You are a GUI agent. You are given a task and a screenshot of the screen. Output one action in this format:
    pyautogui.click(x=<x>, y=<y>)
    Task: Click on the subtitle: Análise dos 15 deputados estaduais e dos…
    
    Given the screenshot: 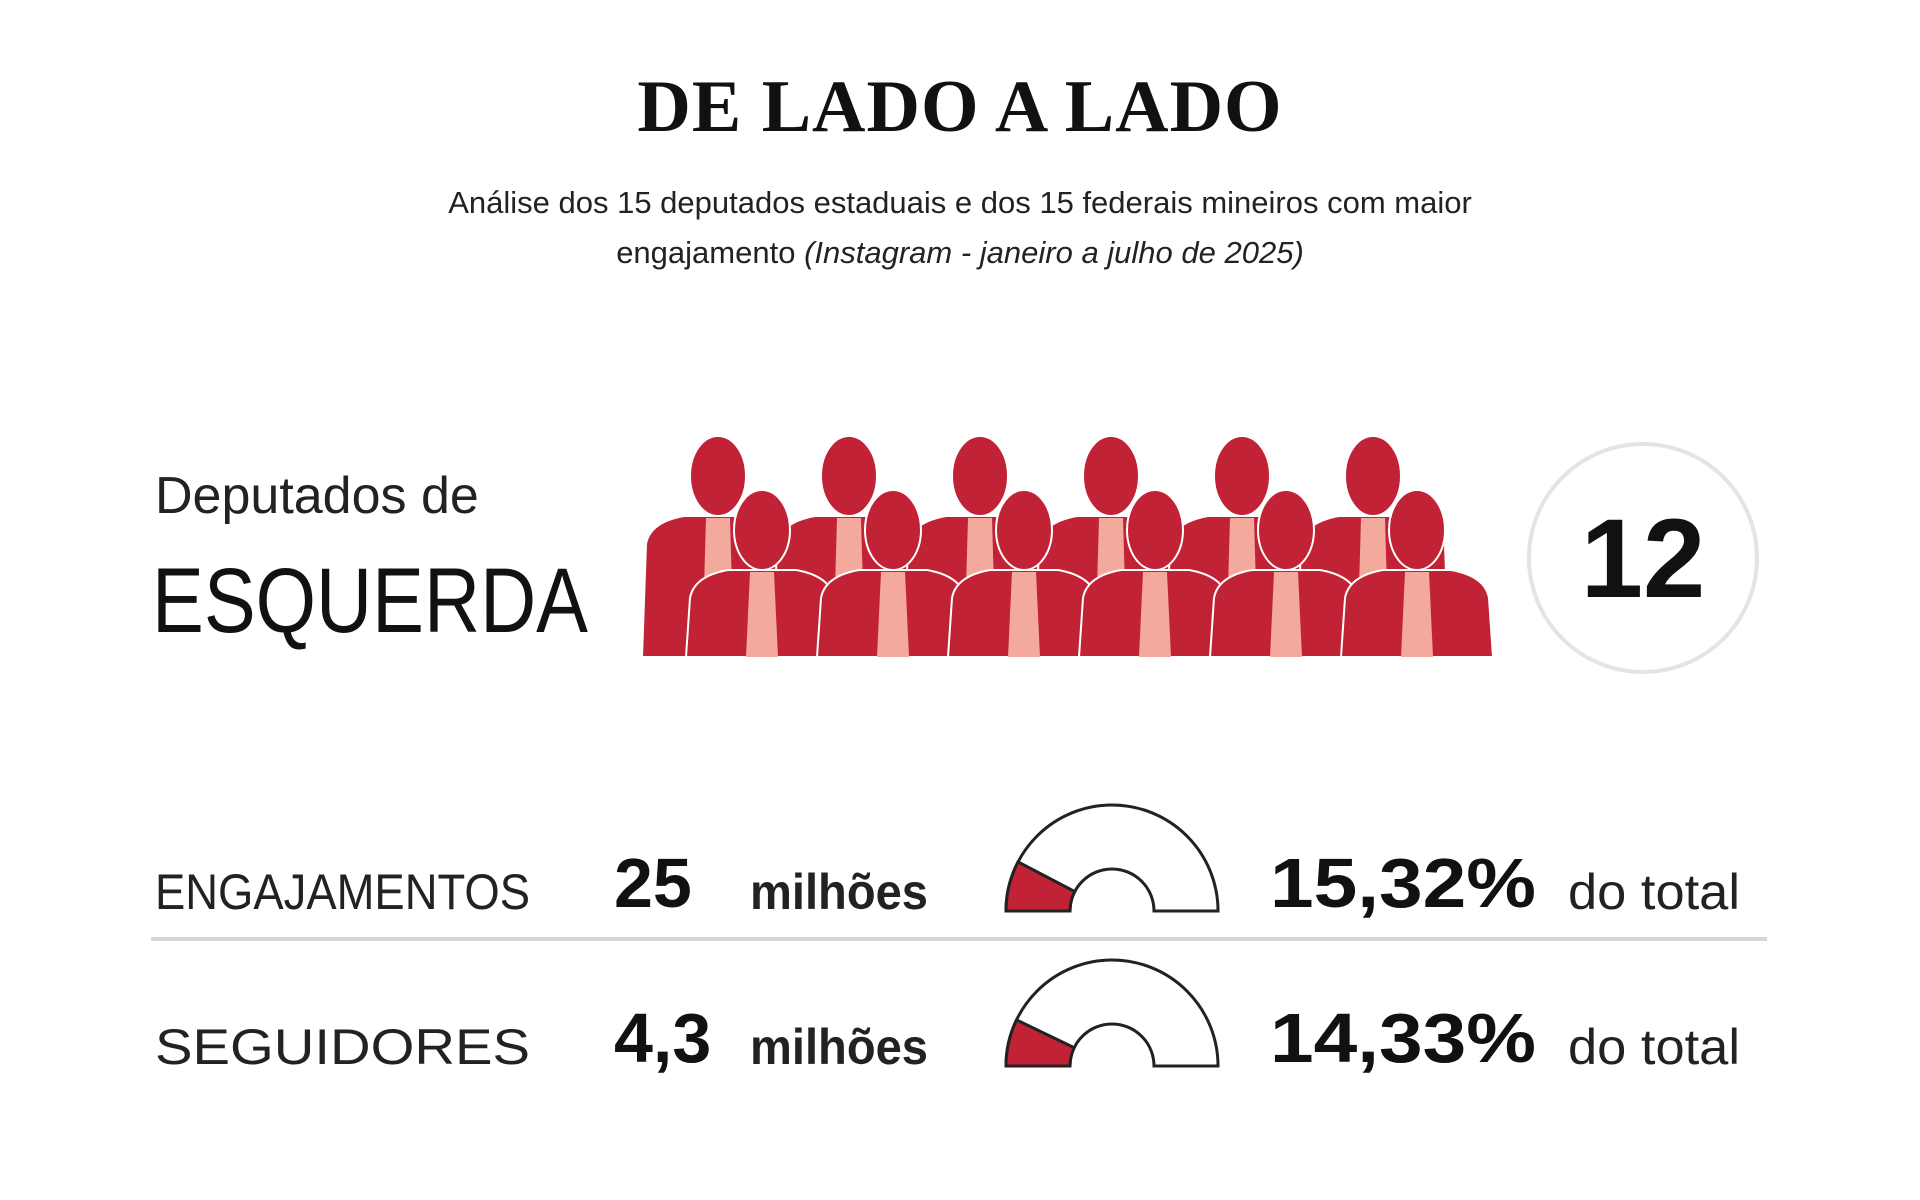 What is the action you would take?
    pyautogui.click(x=960, y=228)
    